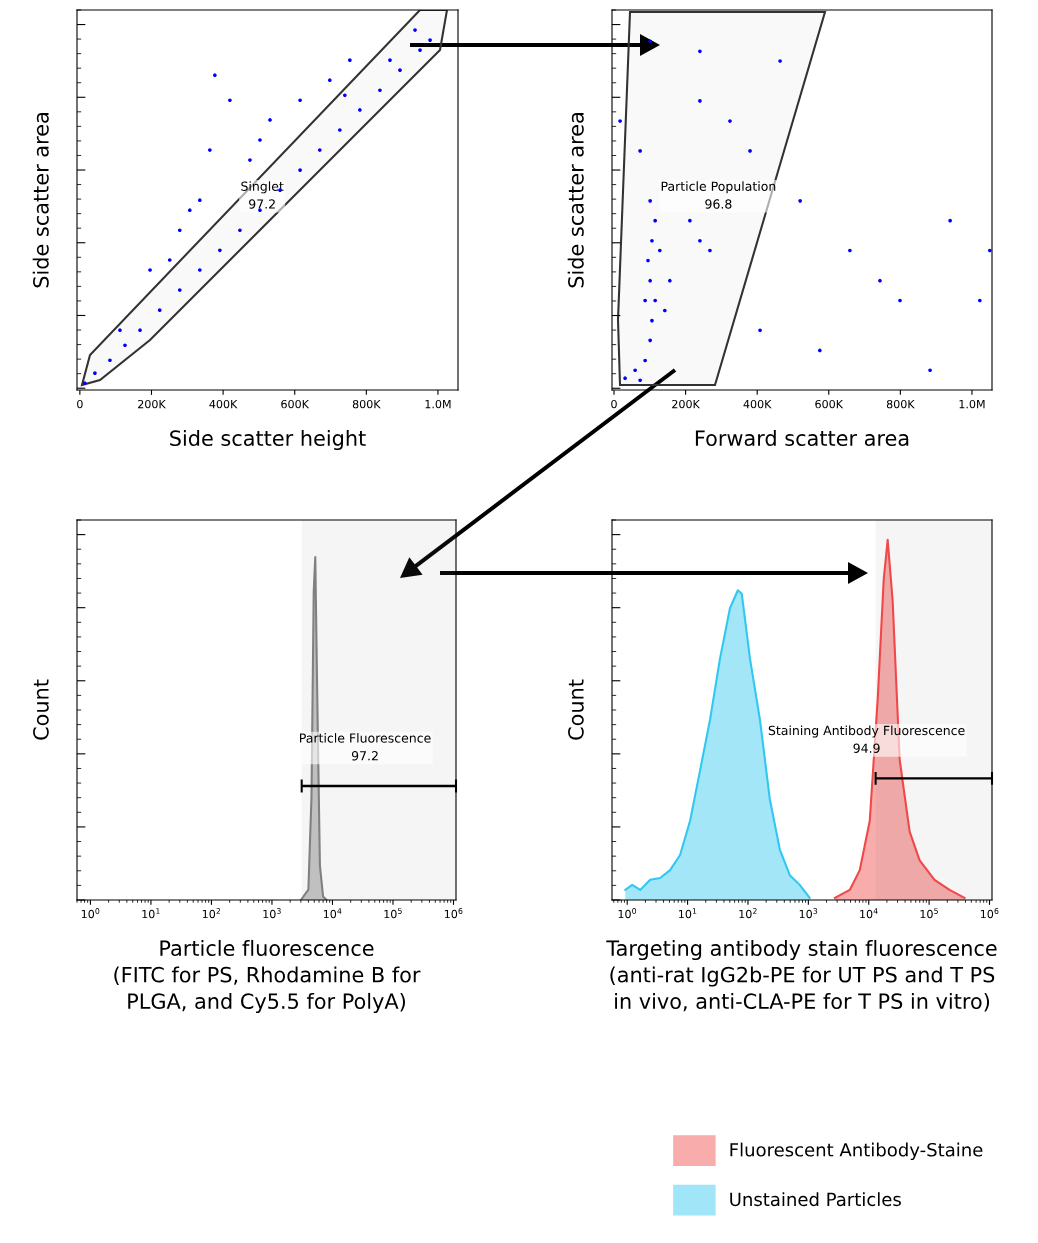 This screenshot has height=1243, width=1038. What do you see at coordinates (718, 195) in the screenshot?
I see `annotation: Particle Population 96.8` at bounding box center [718, 195].